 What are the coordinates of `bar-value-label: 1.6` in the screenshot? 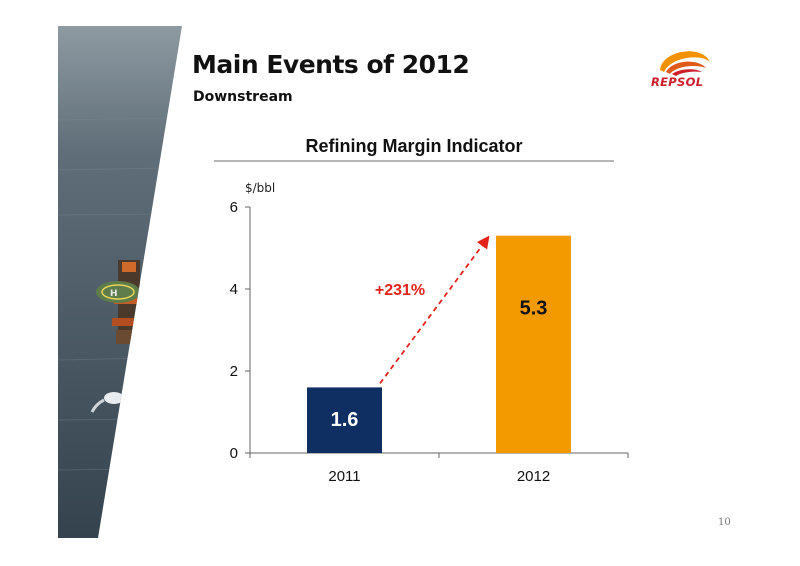 It's located at (345, 420).